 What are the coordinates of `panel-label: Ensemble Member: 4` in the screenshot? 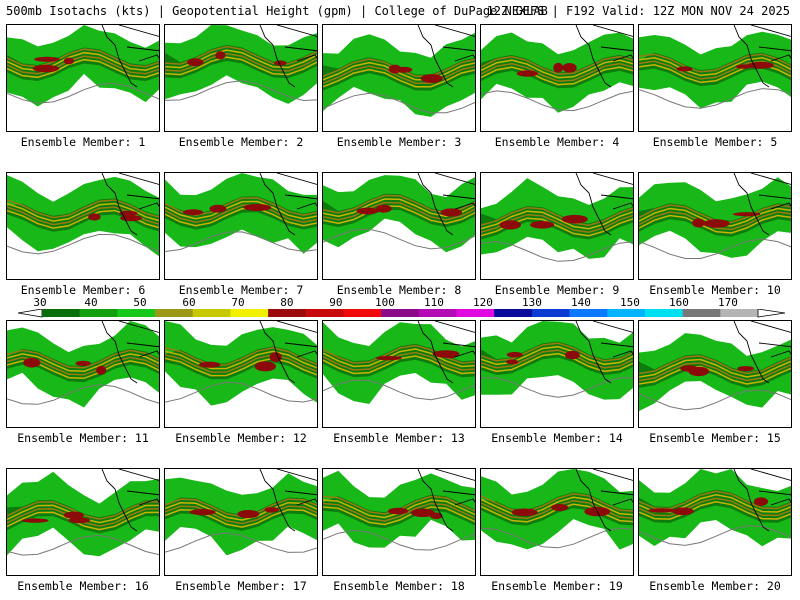 It's located at (557, 142).